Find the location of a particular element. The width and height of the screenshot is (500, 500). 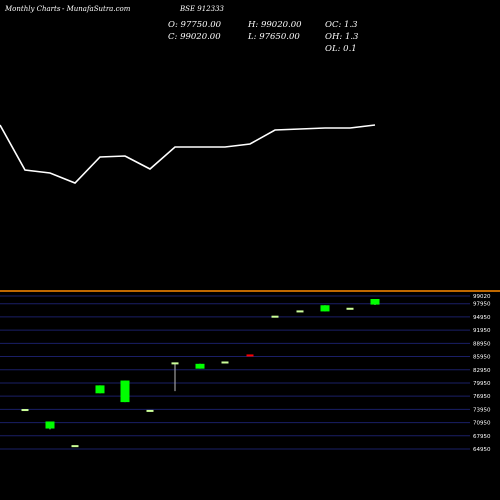

y-tick-label: 64950 is located at coordinates (482, 450).